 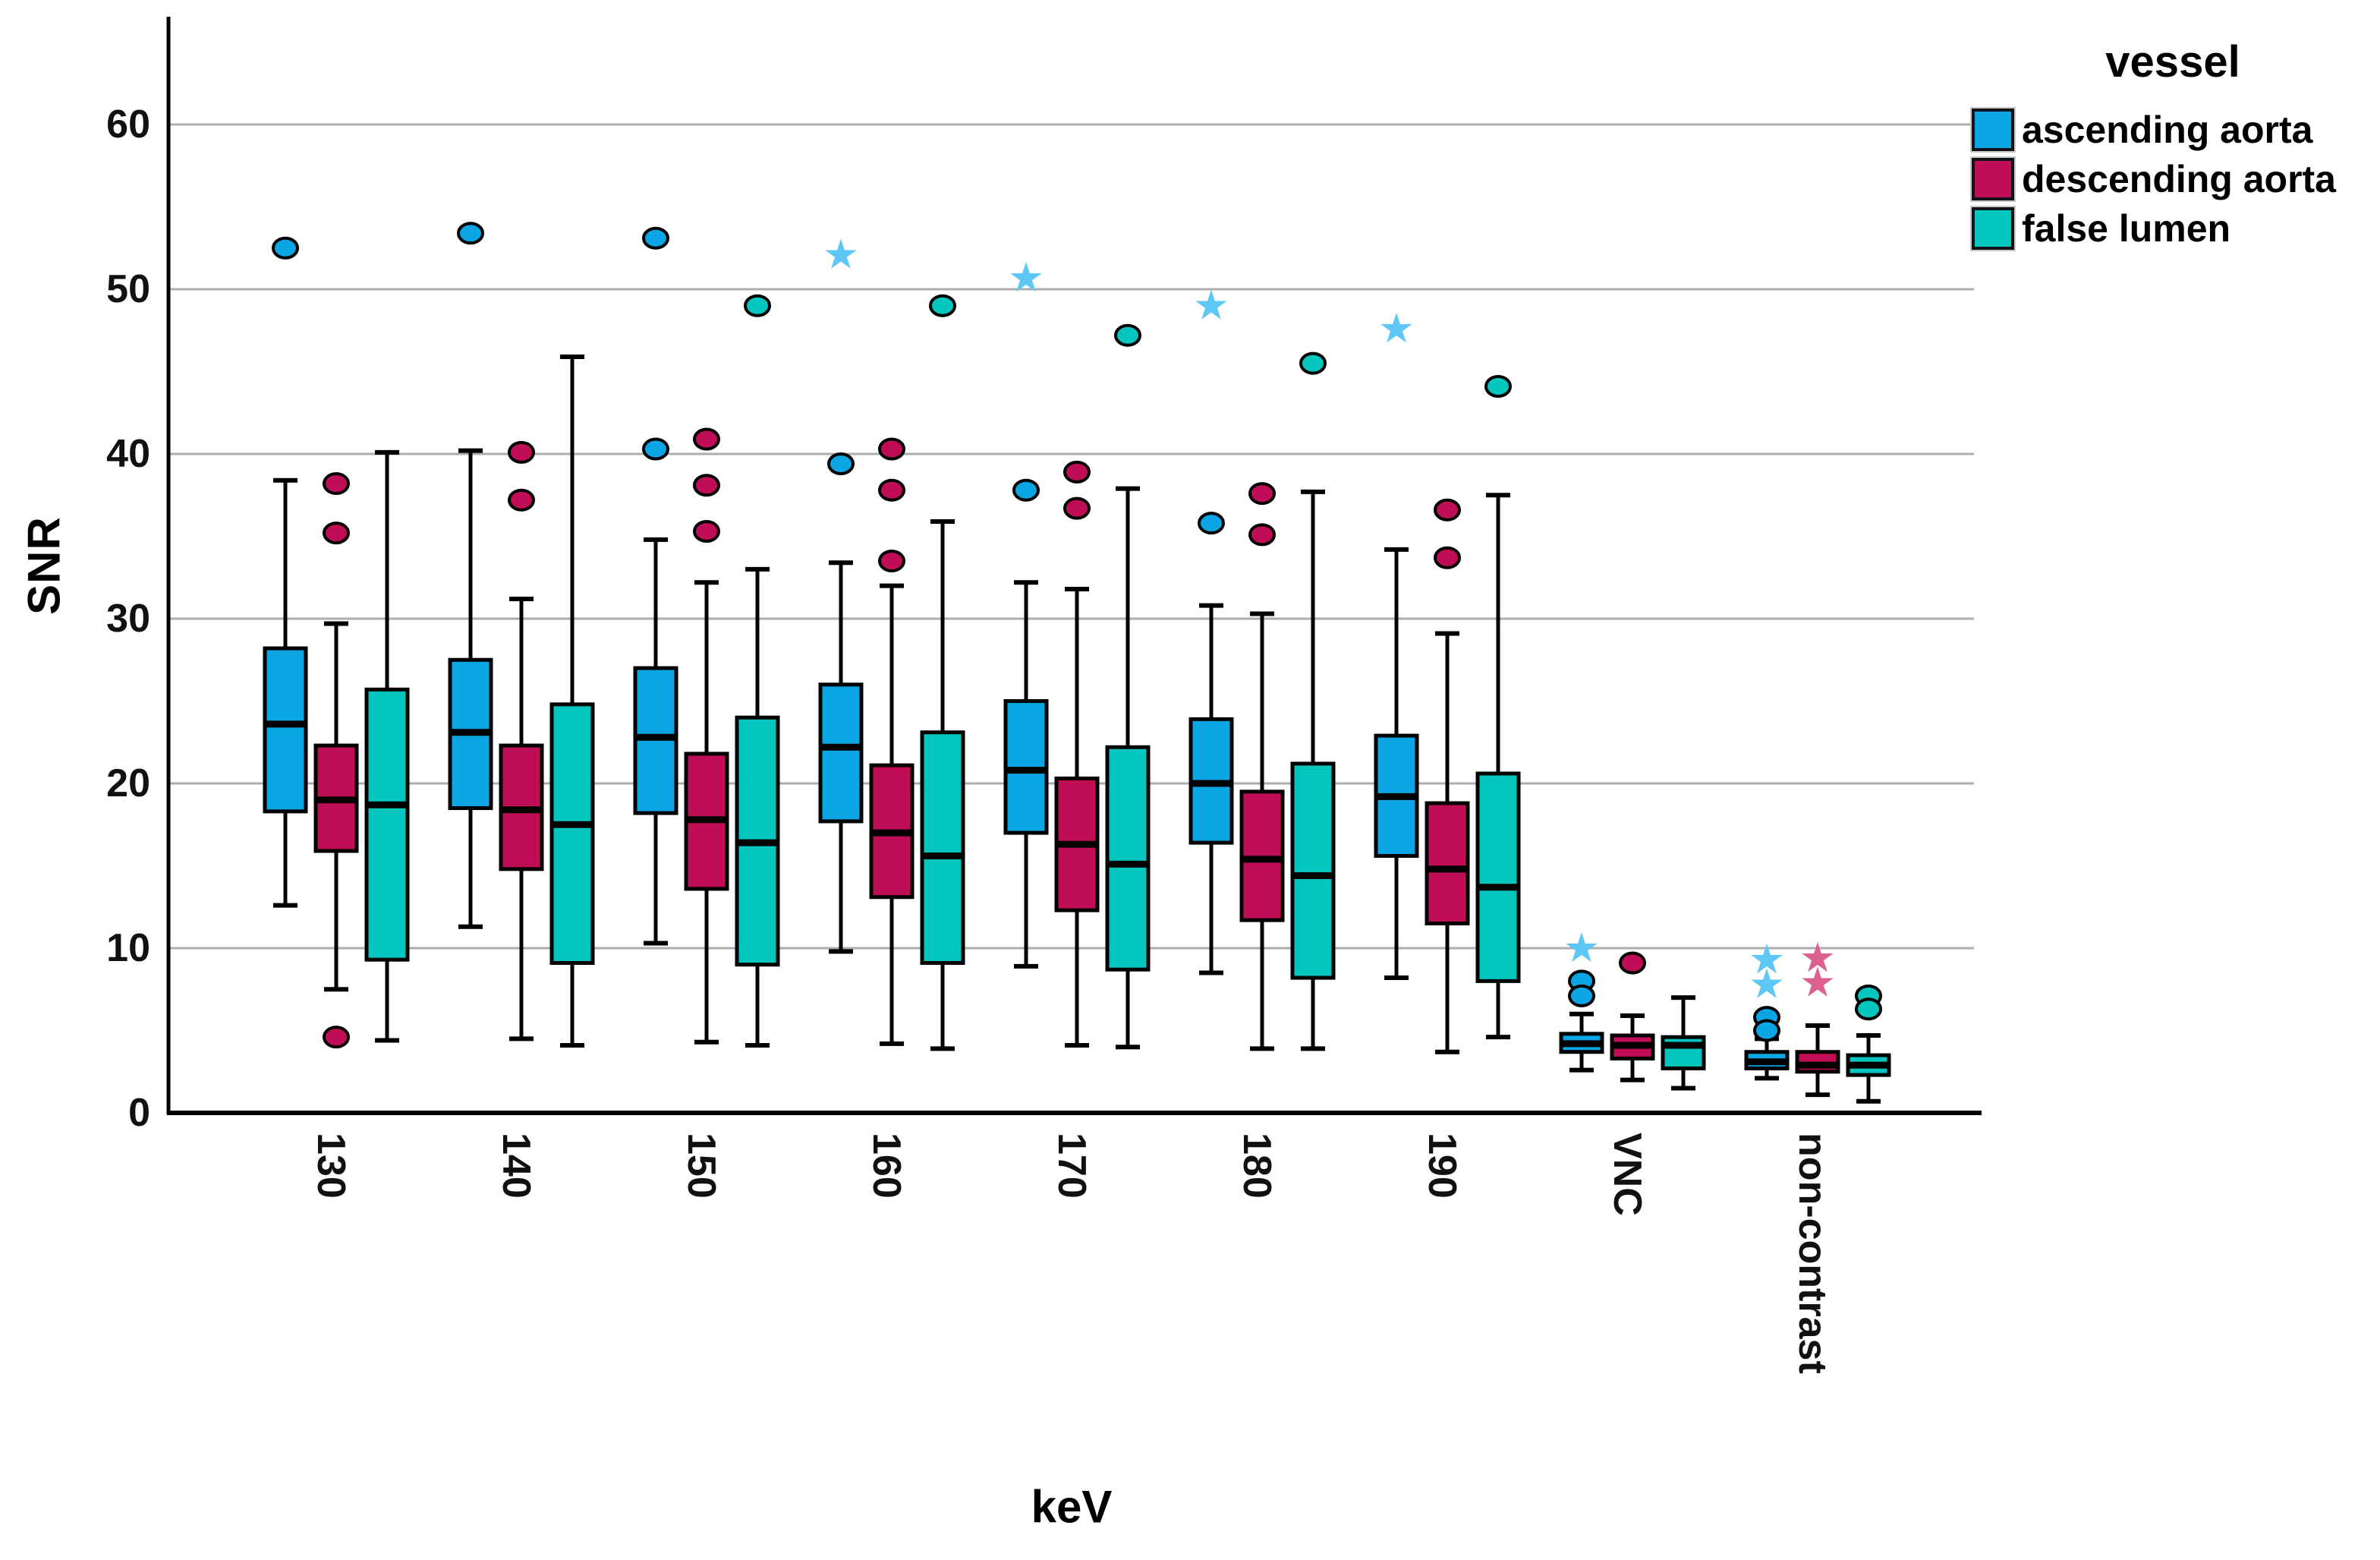 What do you see at coordinates (128, 619) in the screenshot?
I see `y-tick-label: 30` at bounding box center [128, 619].